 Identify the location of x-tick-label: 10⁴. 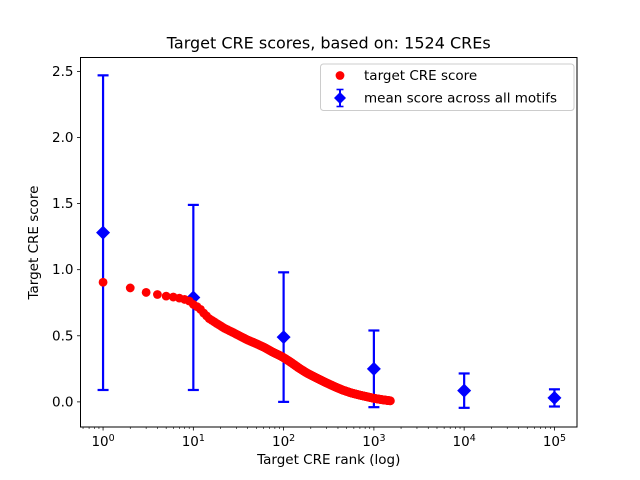
(464, 441).